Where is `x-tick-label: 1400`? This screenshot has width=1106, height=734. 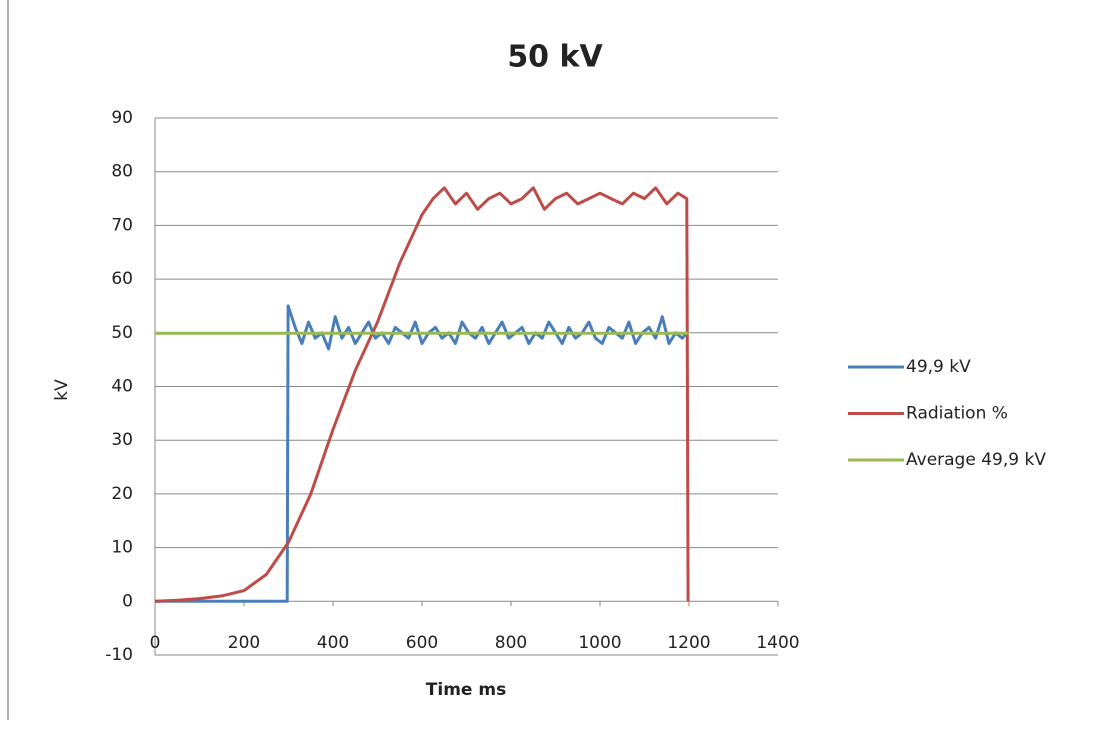 x-tick-label: 1400 is located at coordinates (777, 643).